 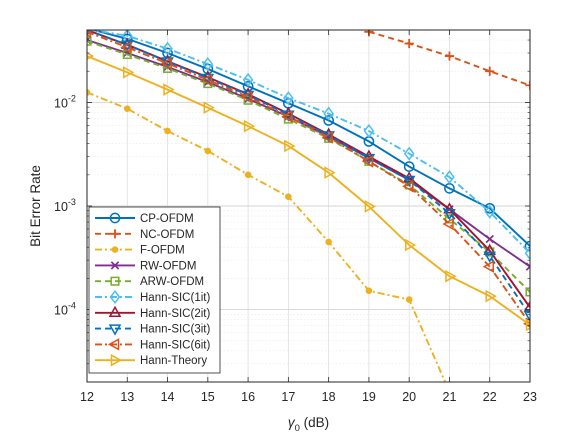 What do you see at coordinates (127, 397) in the screenshot?
I see `x-tick-label: 13` at bounding box center [127, 397].